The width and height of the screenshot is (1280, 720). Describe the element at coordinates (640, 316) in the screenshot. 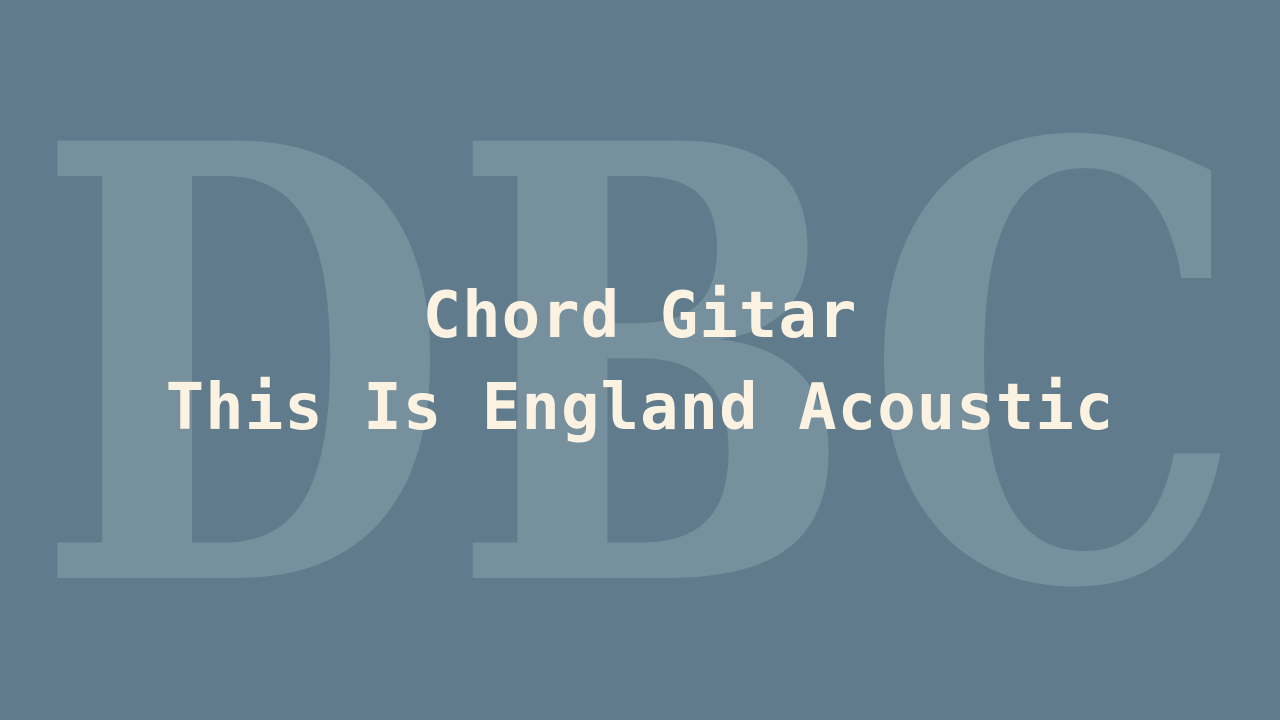

I see `title-line-1: Chord Gitar` at that location.